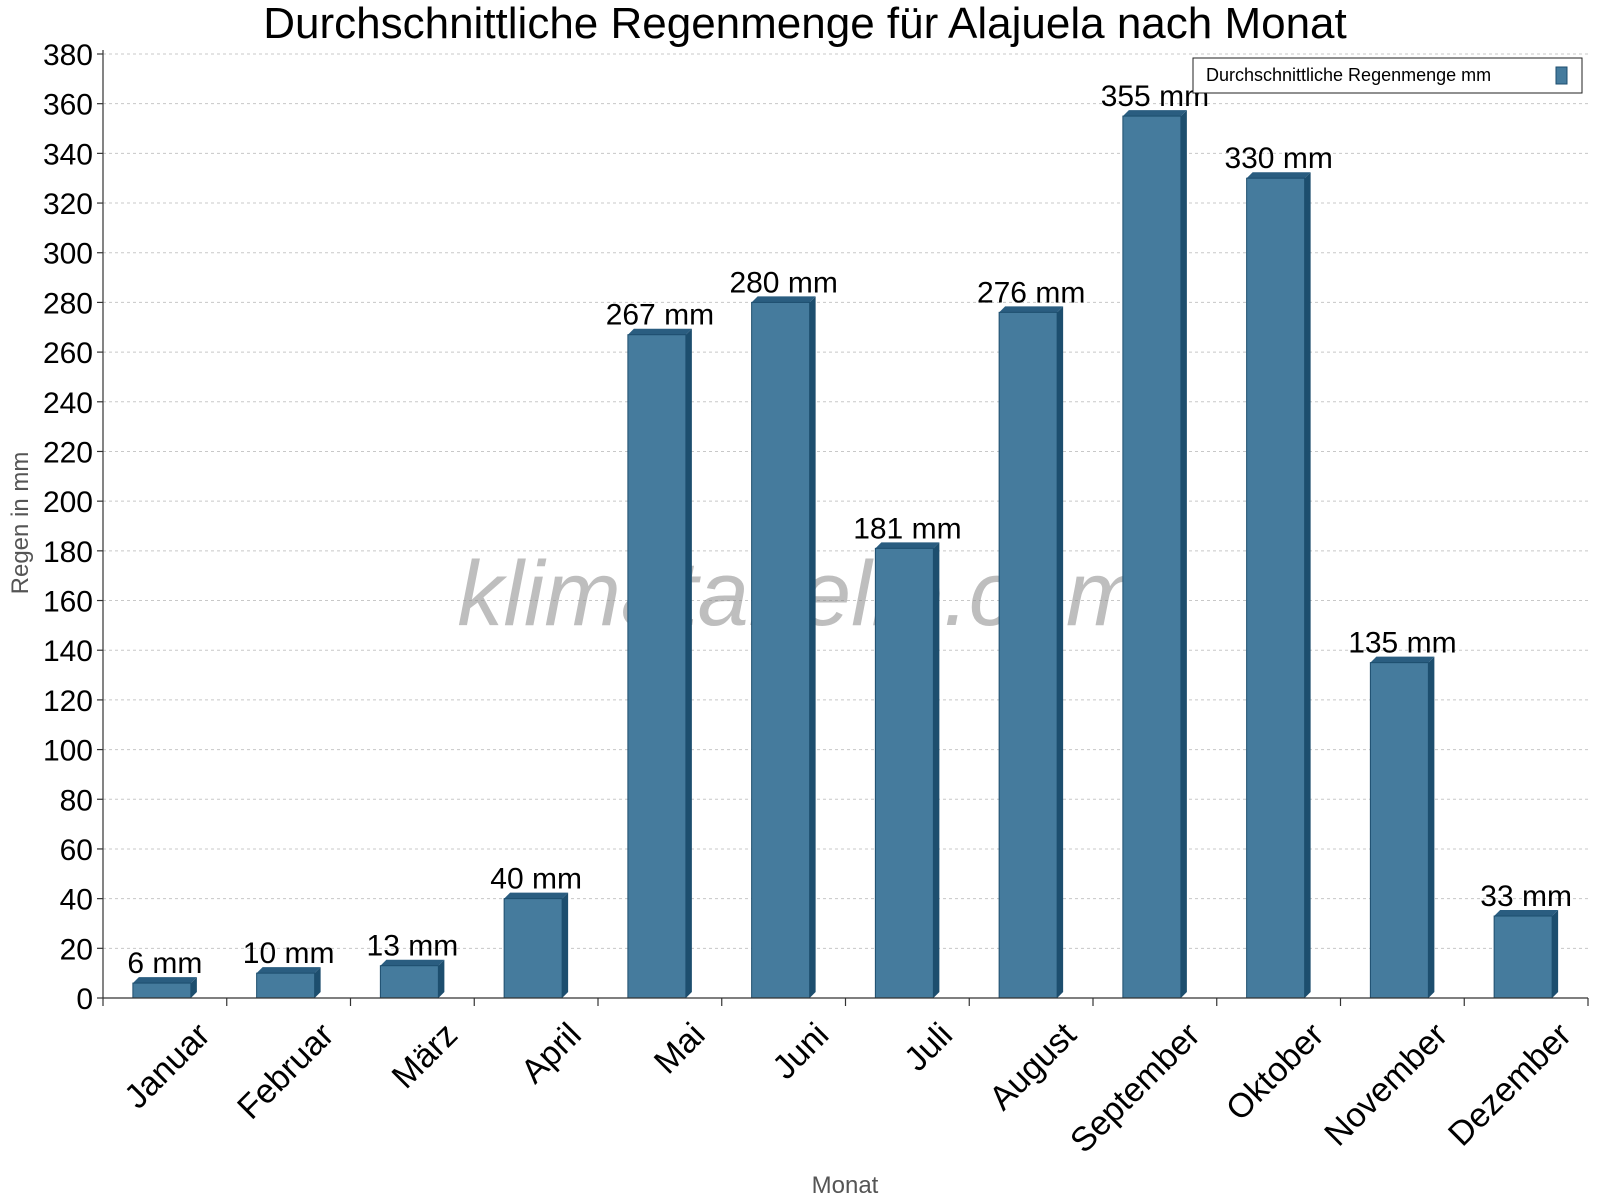 Image resolution: width=1600 pixels, height=1200 pixels. I want to click on y-tick-label: 40, so click(76, 900).